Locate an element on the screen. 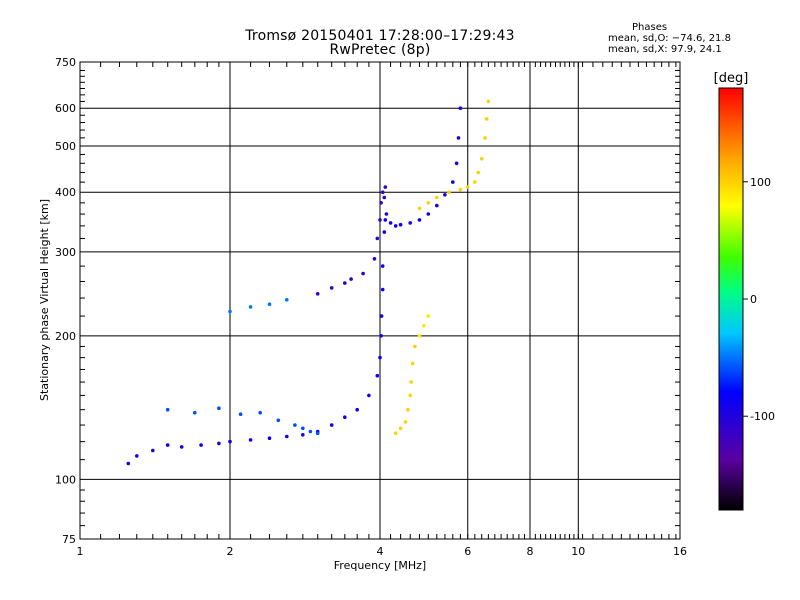  y-tick-label: 600 is located at coordinates (65, 108).